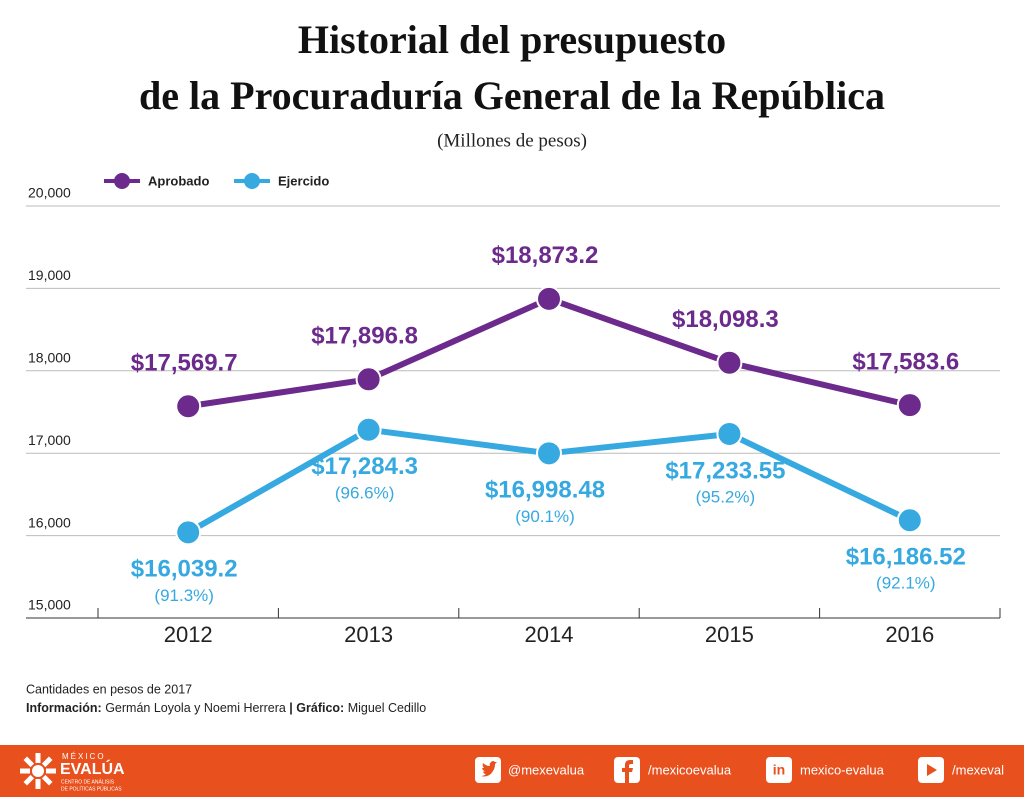 This screenshot has width=1024, height=797. What do you see at coordinates (545, 255) in the screenshot?
I see `value-label: $18,873.2` at bounding box center [545, 255].